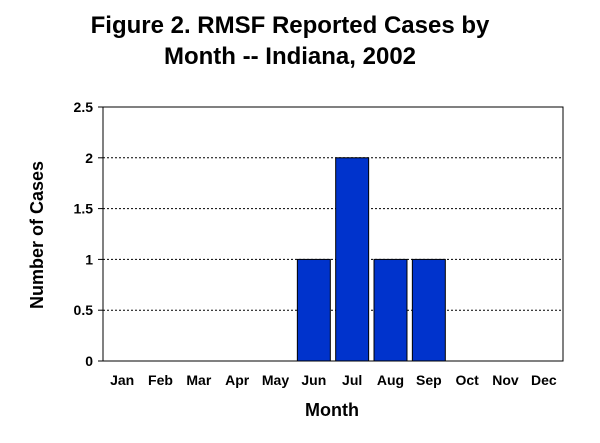 This screenshot has height=443, width=600. Describe the element at coordinates (333, 380) in the screenshot. I see `x-tick-labels: Jan Feb Mar Apr May Jun Jul Aug Sep Oct Nov Dec` at that location.